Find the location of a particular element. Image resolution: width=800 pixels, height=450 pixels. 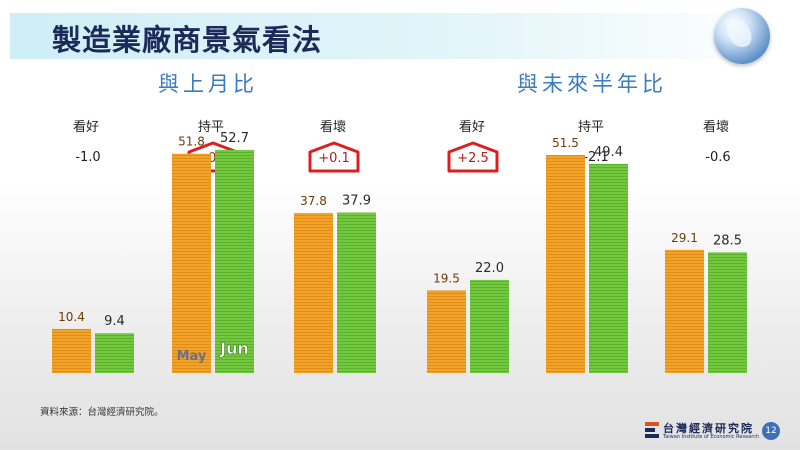

series-label-jun: Jun is located at coordinates (234, 348).